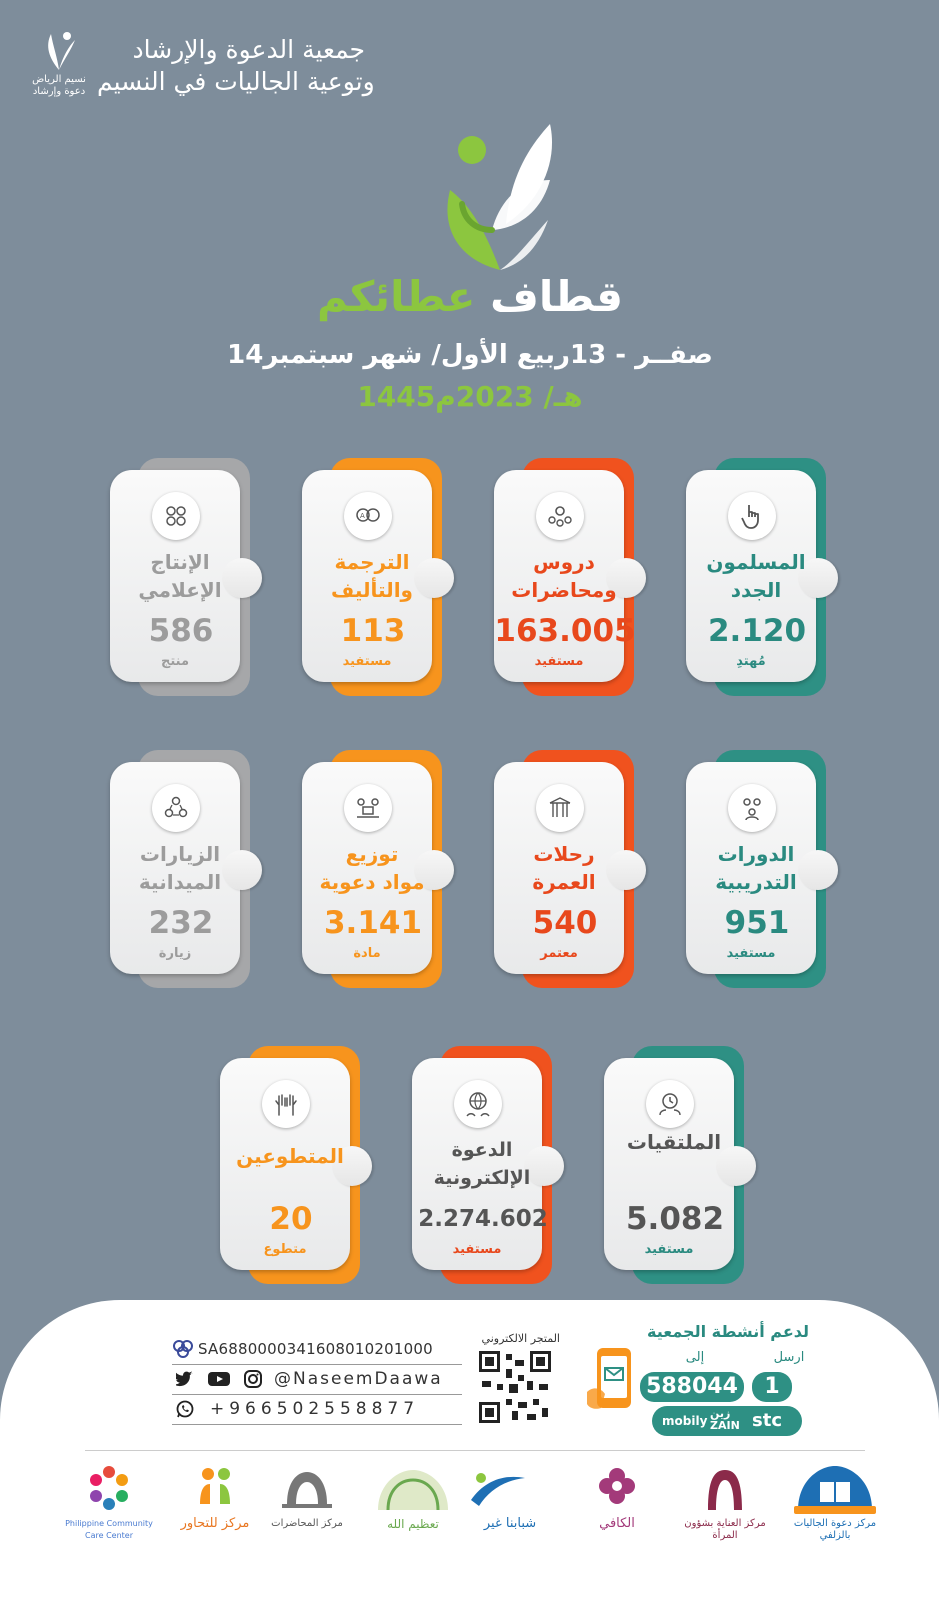 This screenshot has height=1600, width=939. Describe the element at coordinates (835, 1500) in the screenshot. I see `partner-logo-1: مركز دعوة الجاليات بالزلفي` at that location.